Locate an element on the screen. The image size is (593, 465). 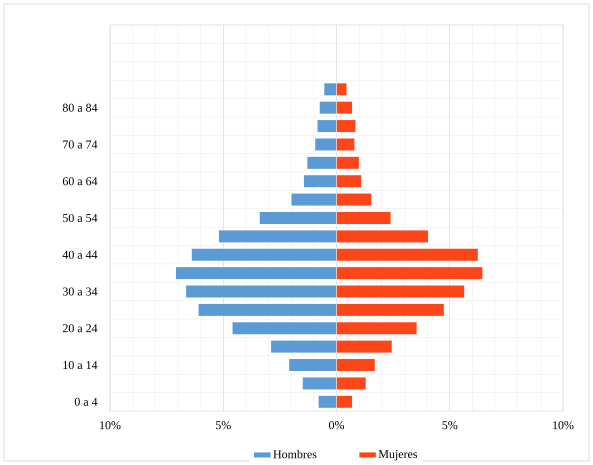
x-tick-label: 0% is located at coordinates (336, 425).